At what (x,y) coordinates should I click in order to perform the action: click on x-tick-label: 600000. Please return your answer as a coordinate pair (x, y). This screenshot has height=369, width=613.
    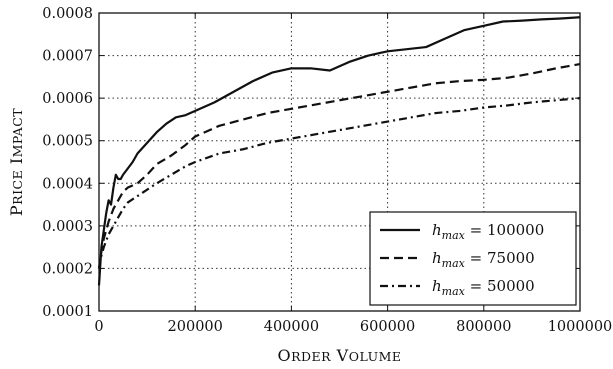
    Looking at the image, I should click on (387, 327).